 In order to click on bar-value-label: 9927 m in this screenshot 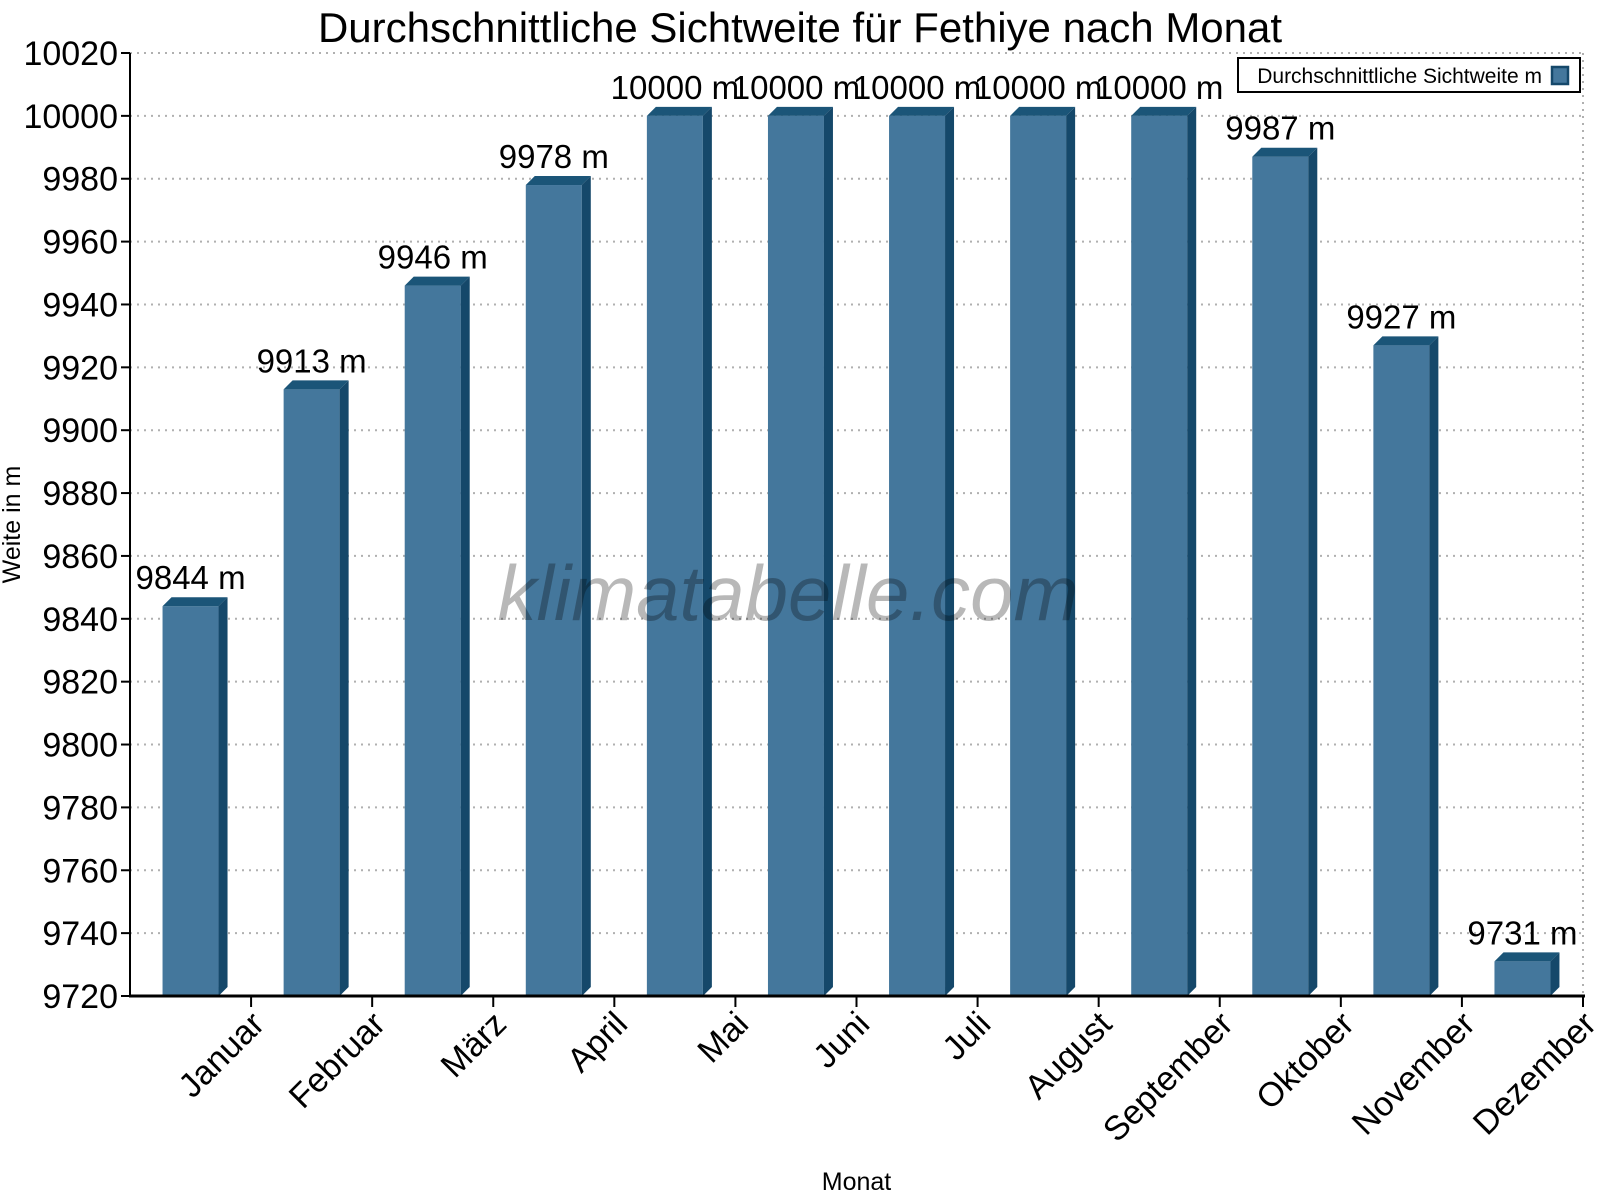, I will do `click(1401, 316)`.